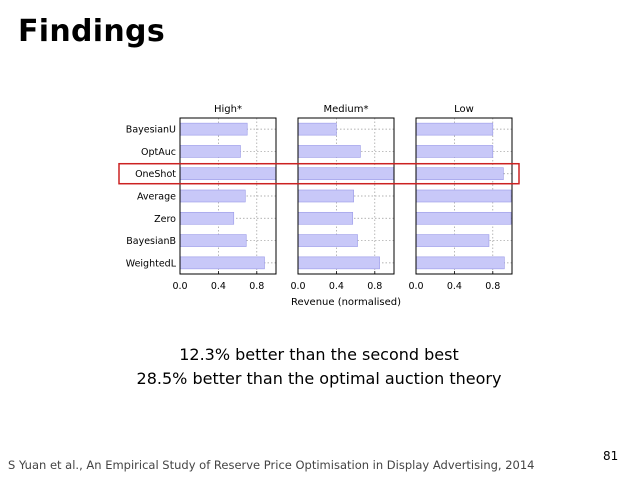  I want to click on xtick-label-low-2: 0.8, so click(492, 286).